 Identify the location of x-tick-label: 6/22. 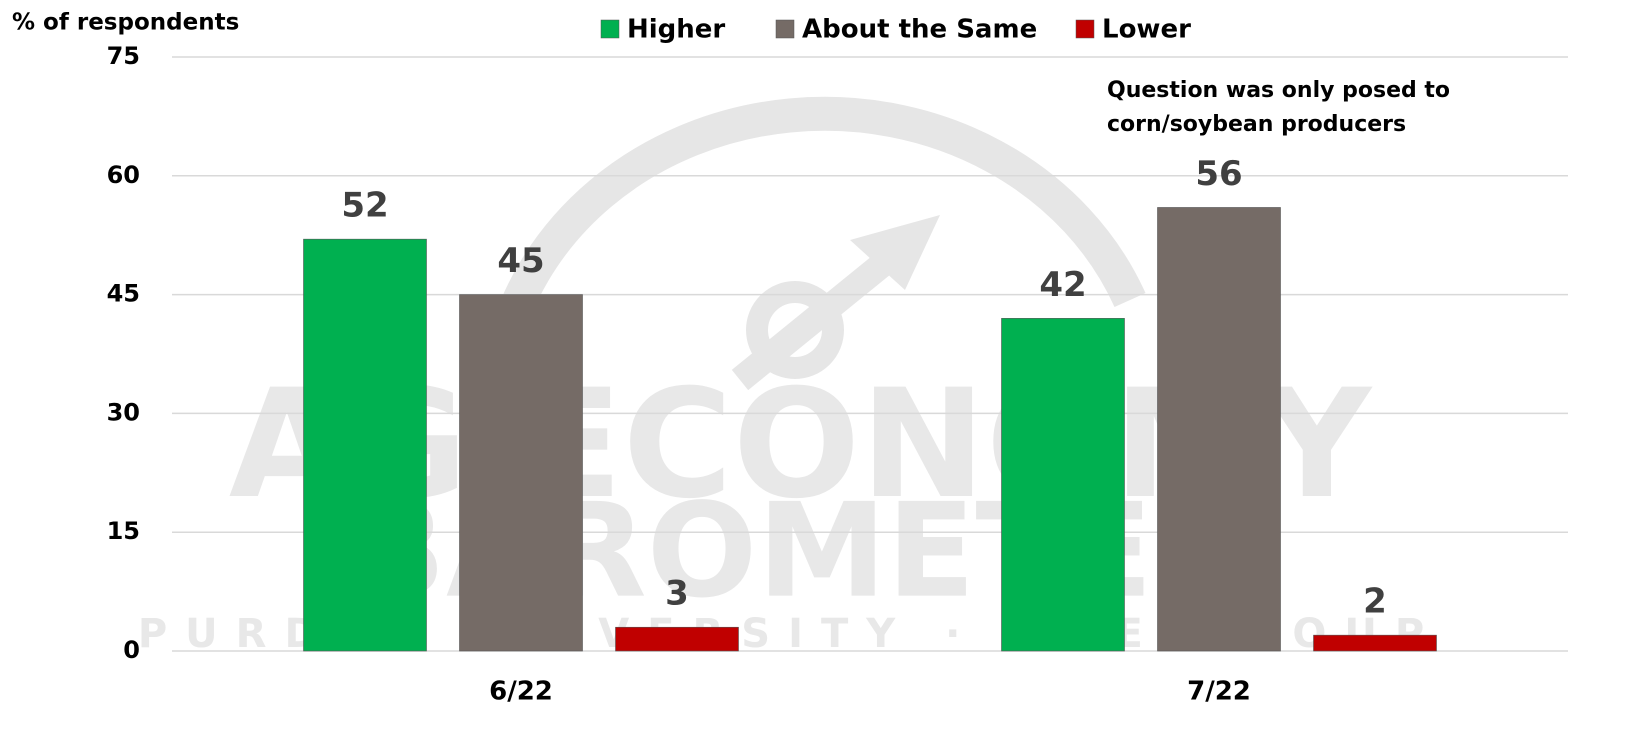
(521, 692).